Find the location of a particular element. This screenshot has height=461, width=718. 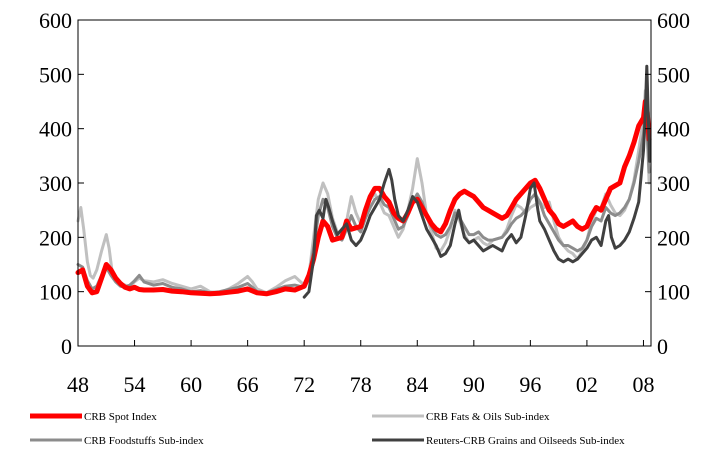

y-tick-label-right: 500 is located at coordinates (673, 74).